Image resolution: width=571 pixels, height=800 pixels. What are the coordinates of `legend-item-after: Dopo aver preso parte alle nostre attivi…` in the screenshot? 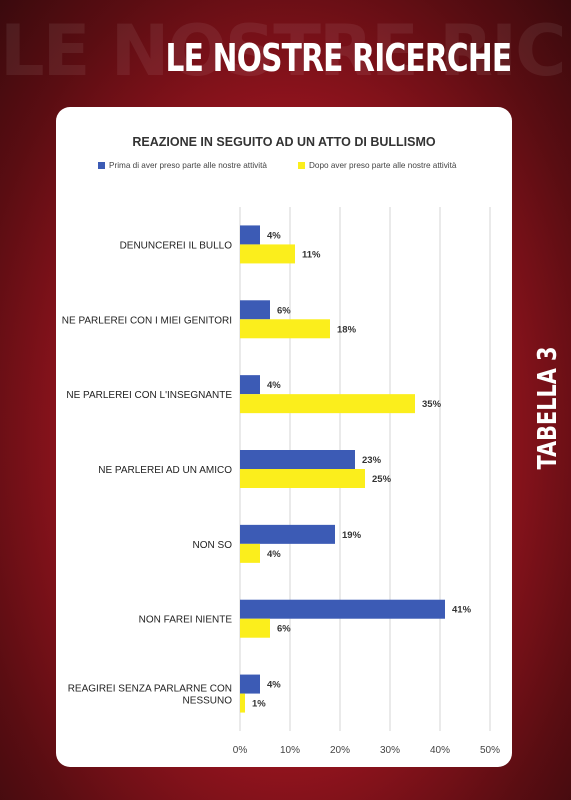 It's located at (377, 165).